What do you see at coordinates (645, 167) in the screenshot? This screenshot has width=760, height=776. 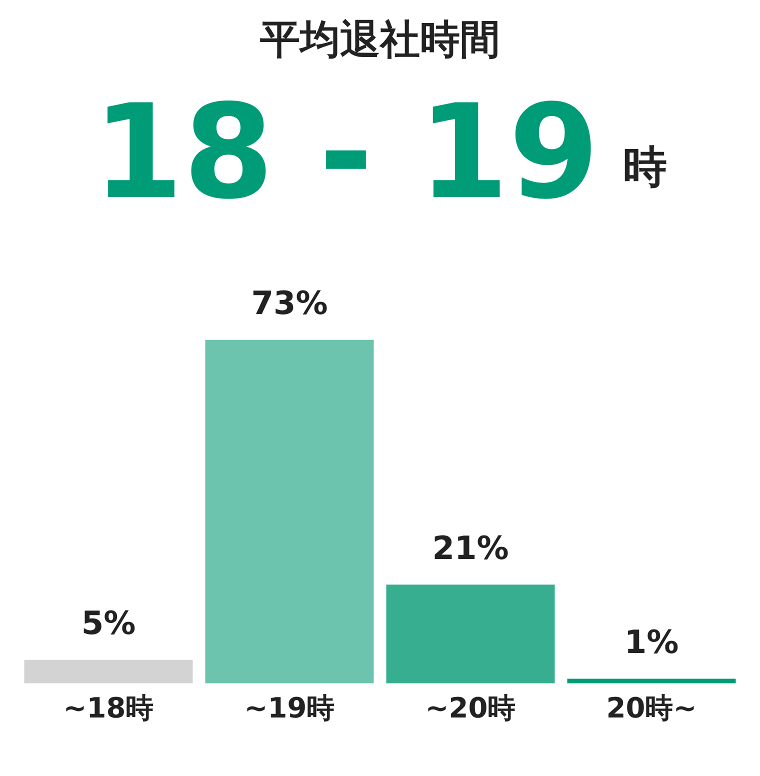 I see `text: 時` at bounding box center [645, 167].